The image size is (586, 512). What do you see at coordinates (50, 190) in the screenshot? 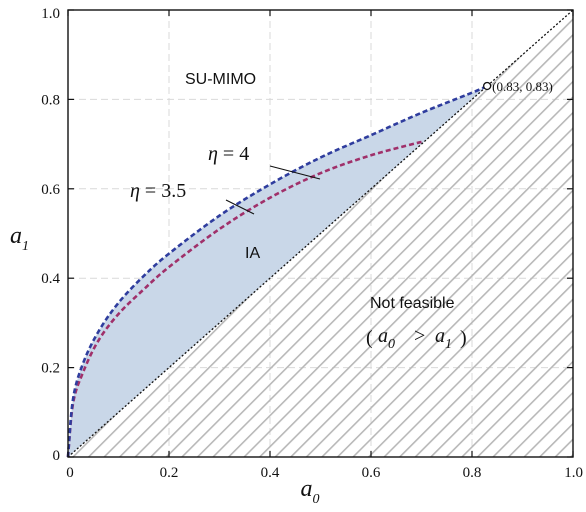
I see `y-tick-label: 0.6` at bounding box center [50, 190].